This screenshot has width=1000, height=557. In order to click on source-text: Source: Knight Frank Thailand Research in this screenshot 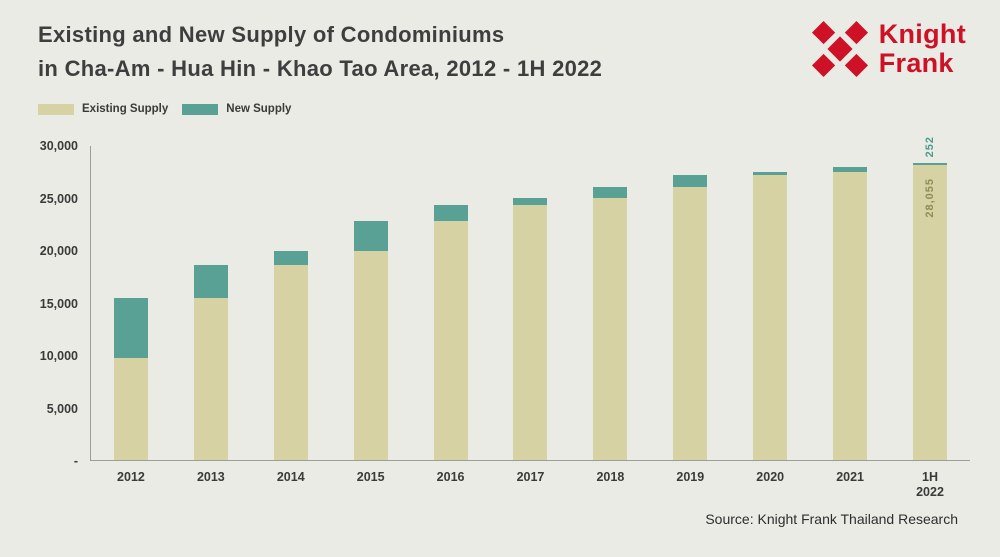, I will do `click(831, 519)`.